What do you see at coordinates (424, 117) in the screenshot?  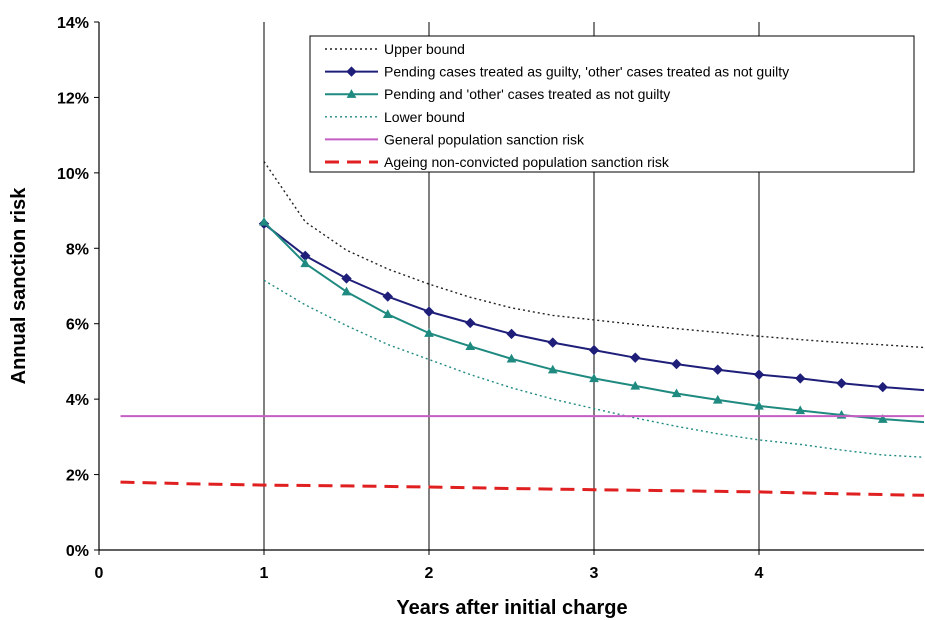 I see `legend-label: Lower bound` at bounding box center [424, 117].